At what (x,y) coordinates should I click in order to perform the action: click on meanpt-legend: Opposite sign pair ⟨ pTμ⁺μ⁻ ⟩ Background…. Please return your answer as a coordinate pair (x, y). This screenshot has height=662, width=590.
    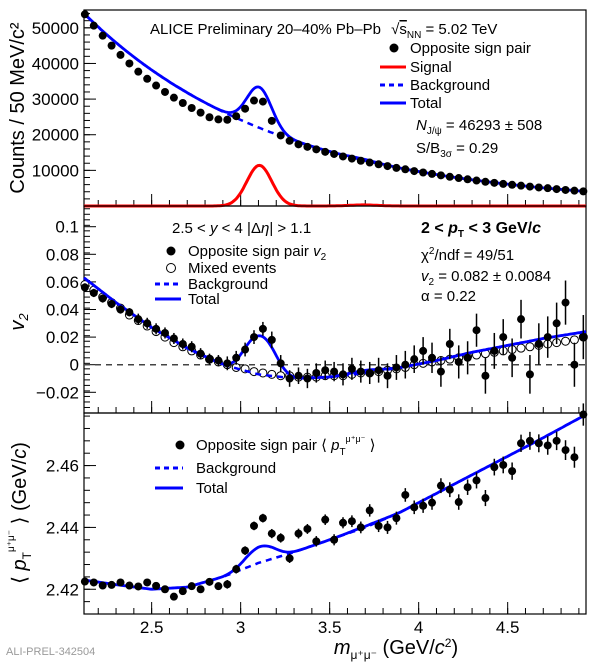
    Looking at the image, I should click on (265, 465).